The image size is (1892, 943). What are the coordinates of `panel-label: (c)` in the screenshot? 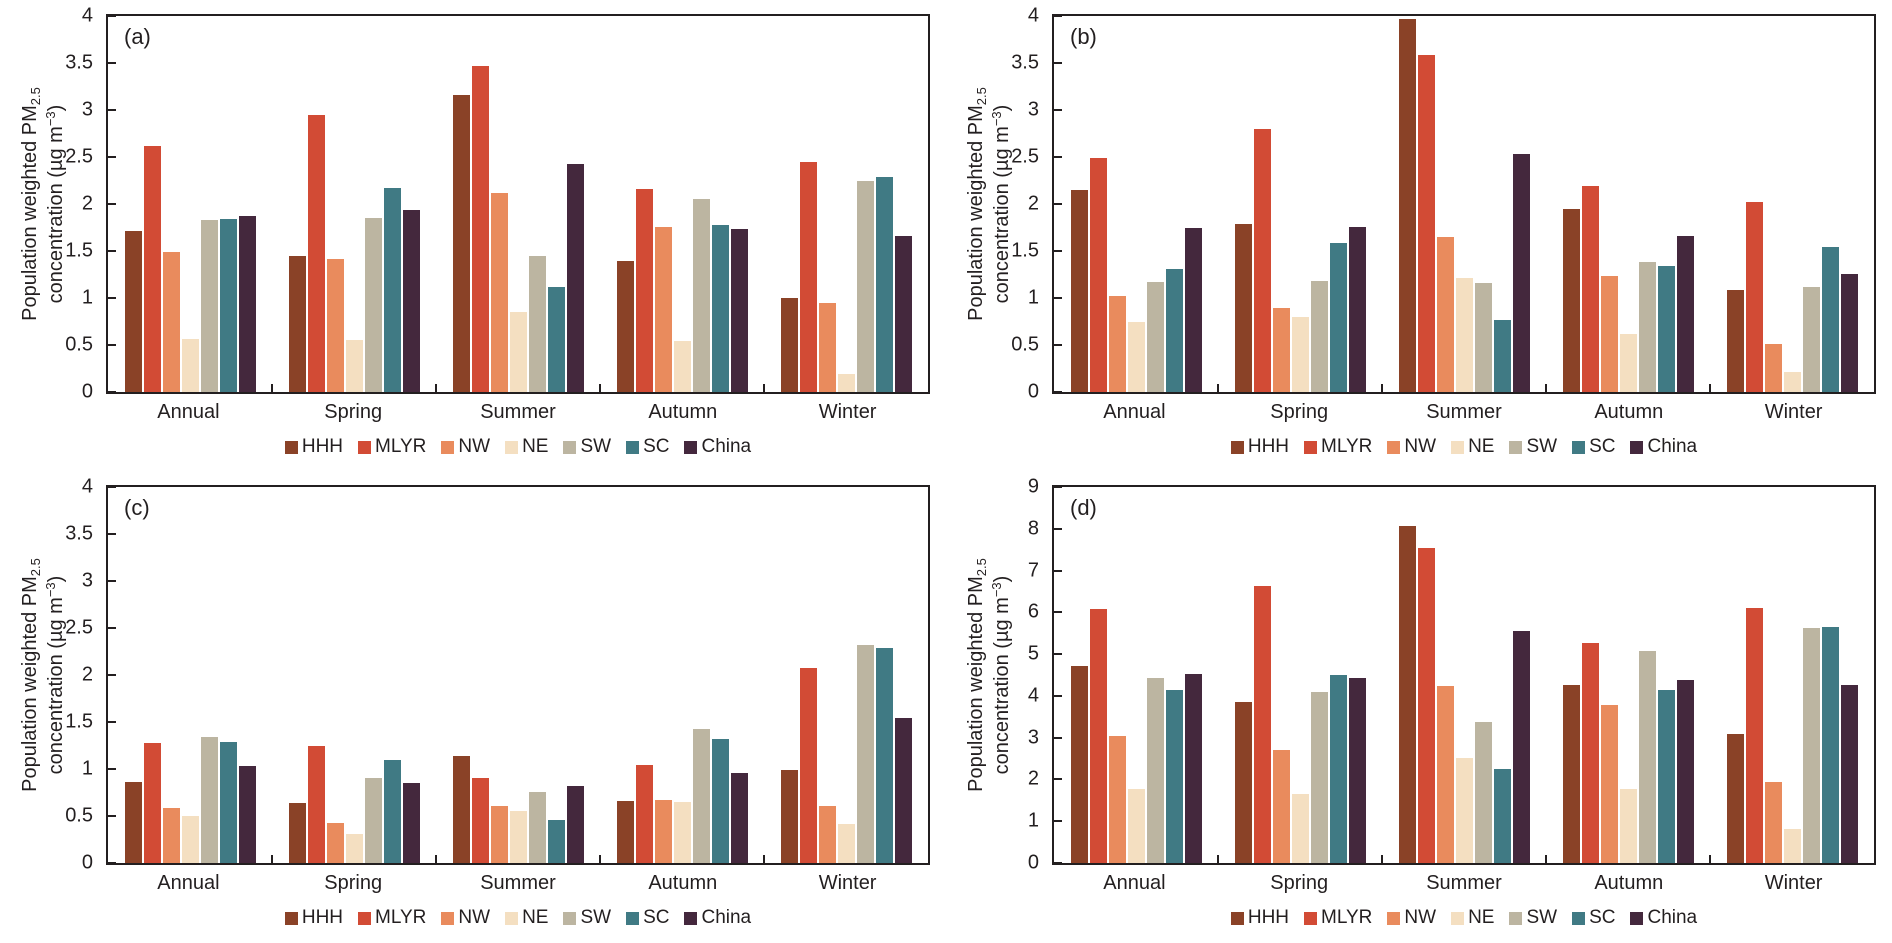 It's located at (137, 507).